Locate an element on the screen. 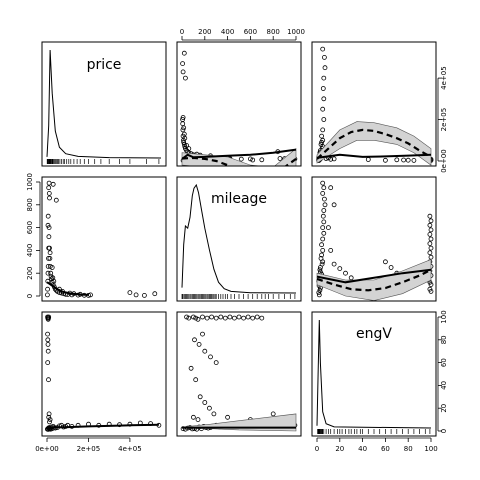 This screenshot has width=480, height=480. smooth-engV_mileage is located at coordinates (374, 280).